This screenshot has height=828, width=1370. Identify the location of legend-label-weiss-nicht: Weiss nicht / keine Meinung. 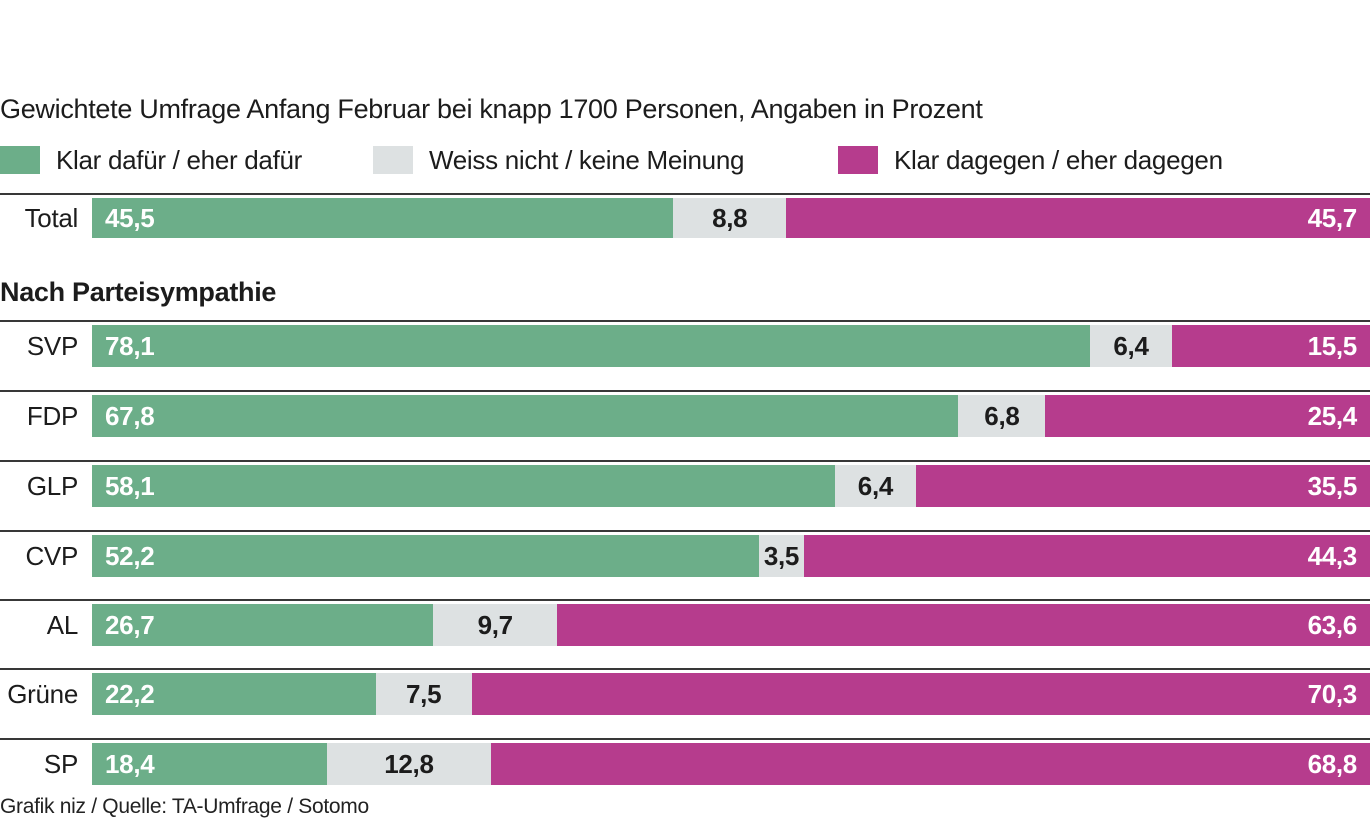
(587, 159).